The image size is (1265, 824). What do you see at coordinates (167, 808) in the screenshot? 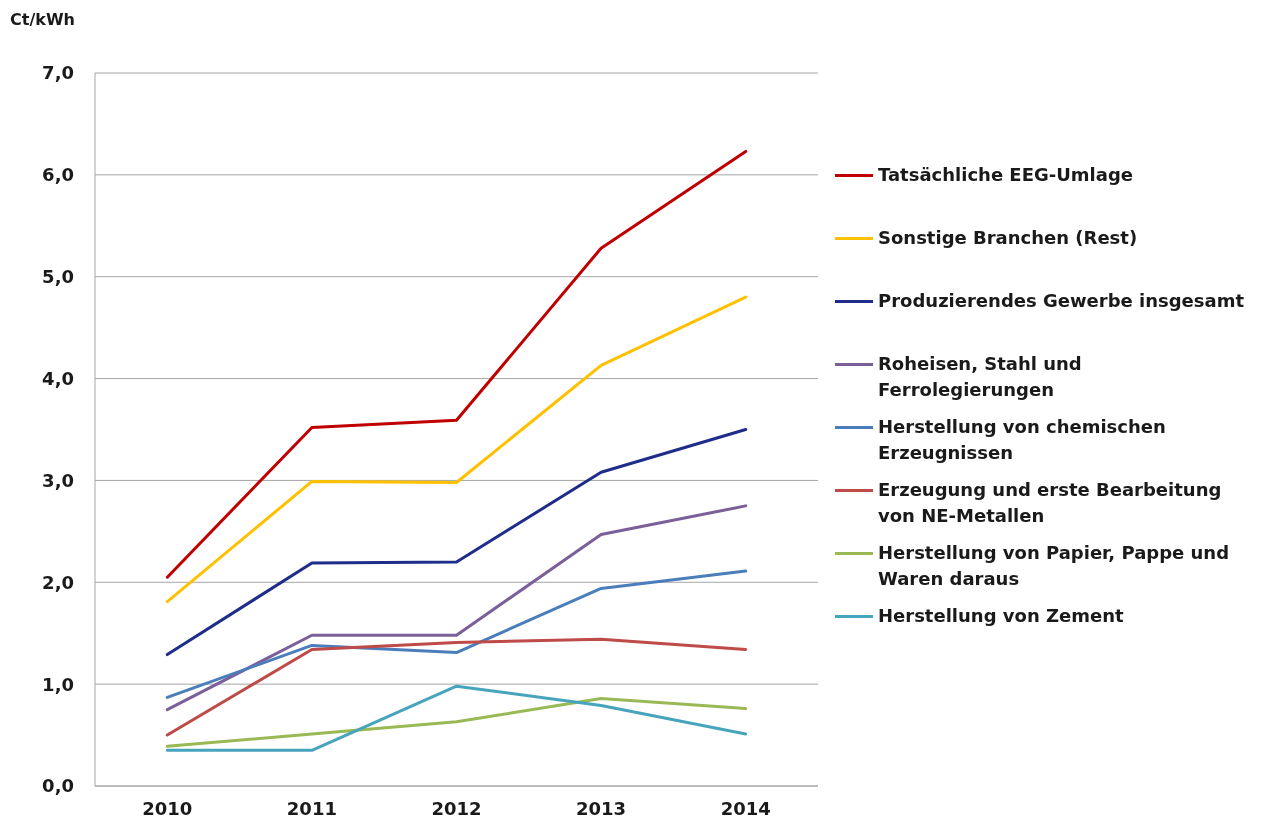
I see `x-tick-label: 2010` at bounding box center [167, 808].